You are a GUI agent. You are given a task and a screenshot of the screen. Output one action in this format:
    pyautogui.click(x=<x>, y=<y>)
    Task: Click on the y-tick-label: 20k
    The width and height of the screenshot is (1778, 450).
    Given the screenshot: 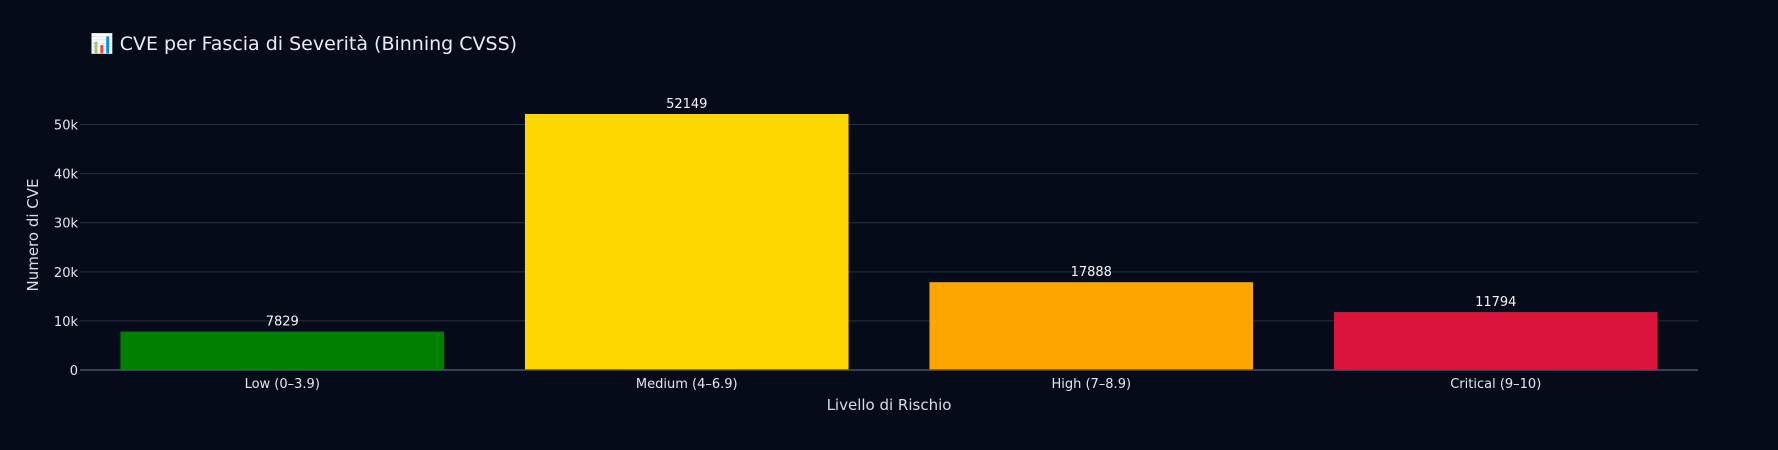 What is the action you would take?
    pyautogui.click(x=66, y=273)
    